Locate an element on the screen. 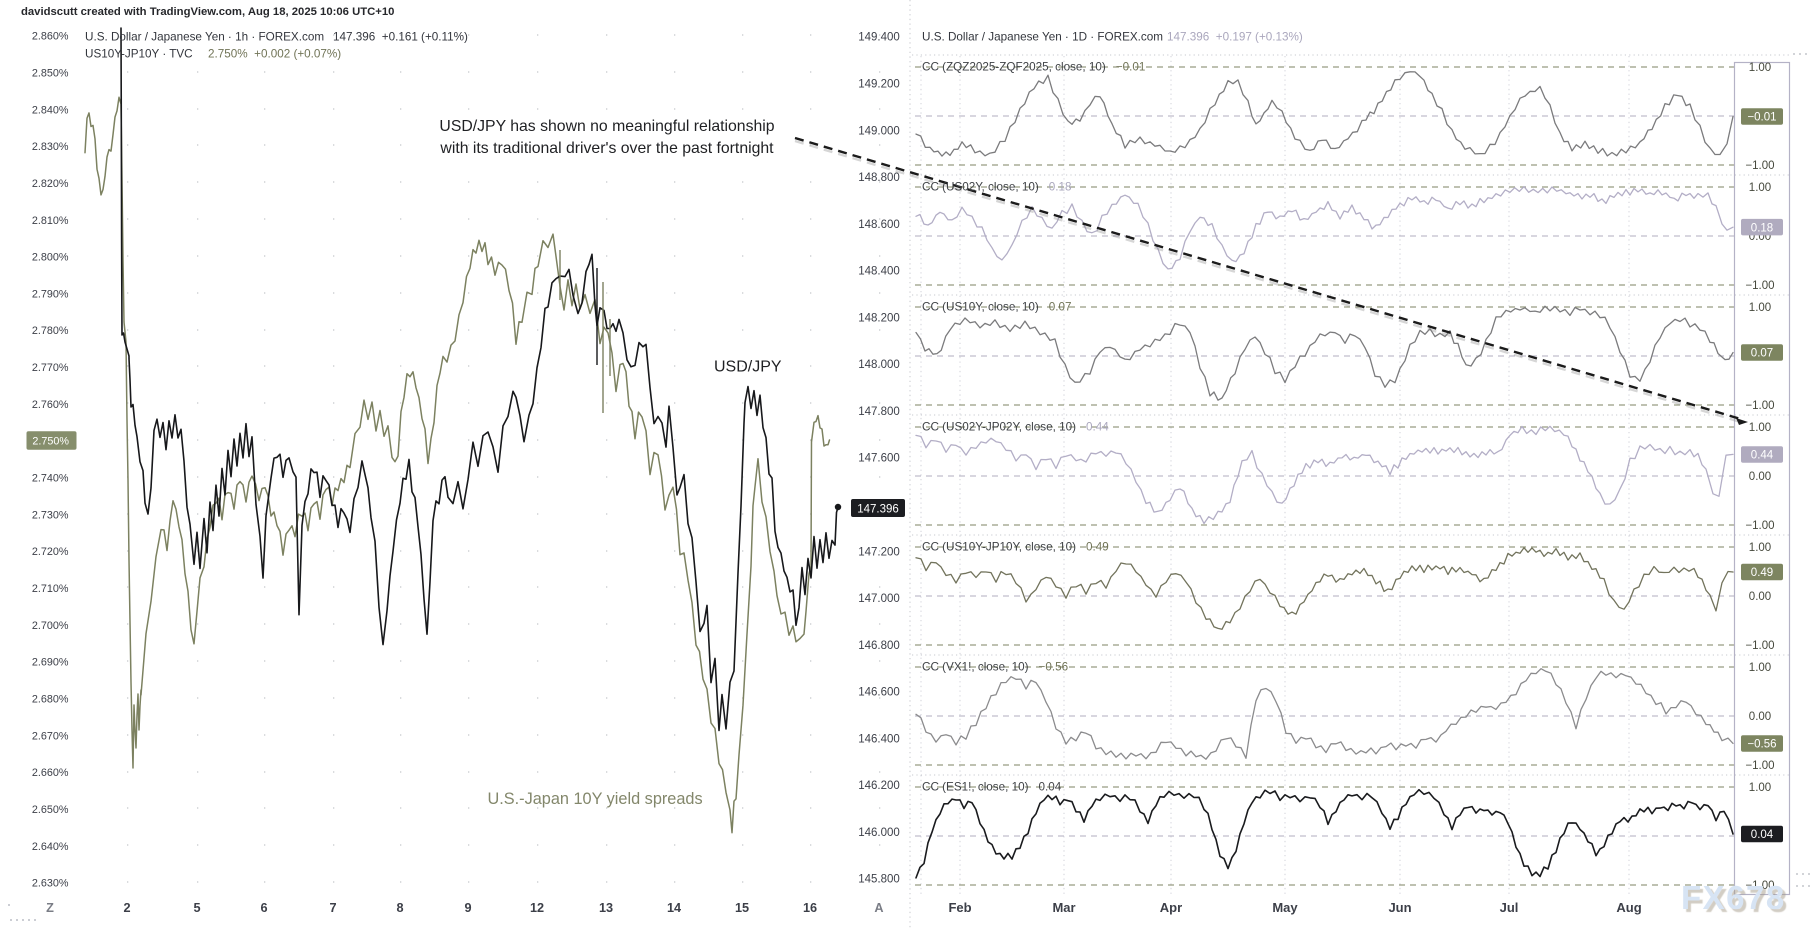 The image size is (1811, 930). svg-text: 0.07 is located at coordinates (1762, 354).